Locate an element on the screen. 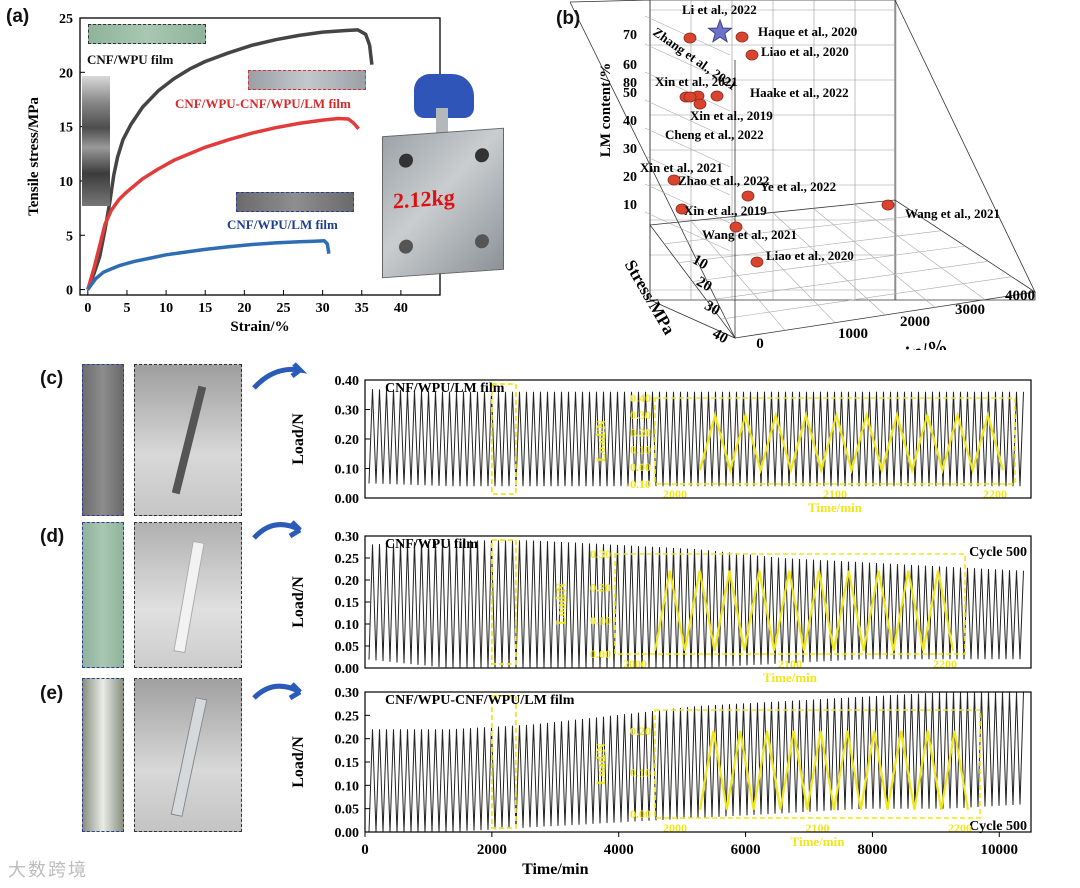 The width and height of the screenshot is (1080, 888). arrow-e-icon is located at coordinates (277, 691).